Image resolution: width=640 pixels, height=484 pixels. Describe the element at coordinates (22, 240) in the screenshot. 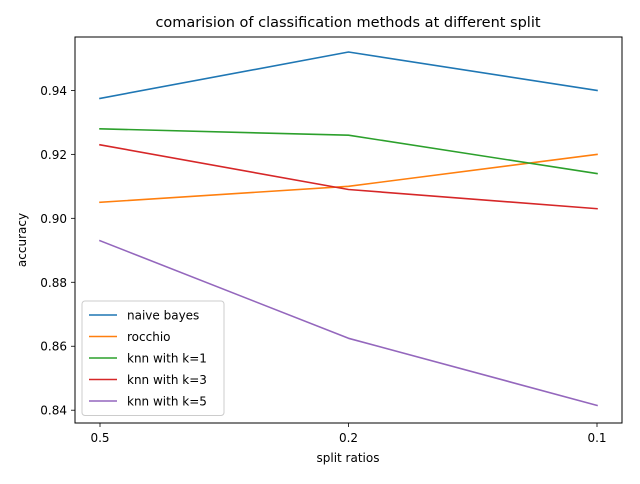

I see `y-axis-label: accuracy` at that location.